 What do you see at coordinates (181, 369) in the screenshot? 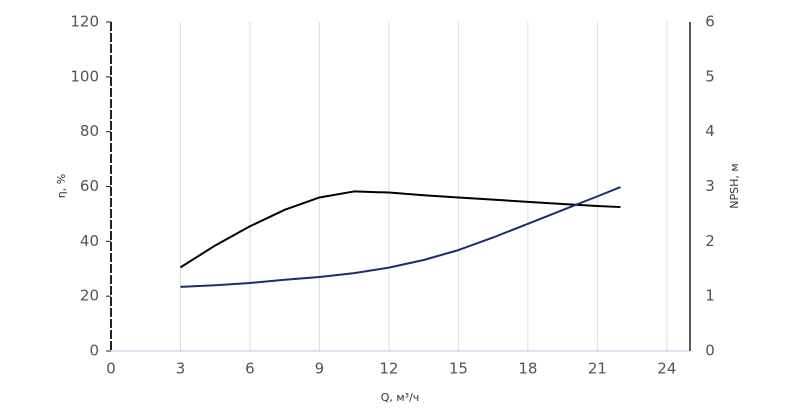
I see `x-tick-label: 3` at bounding box center [181, 369].